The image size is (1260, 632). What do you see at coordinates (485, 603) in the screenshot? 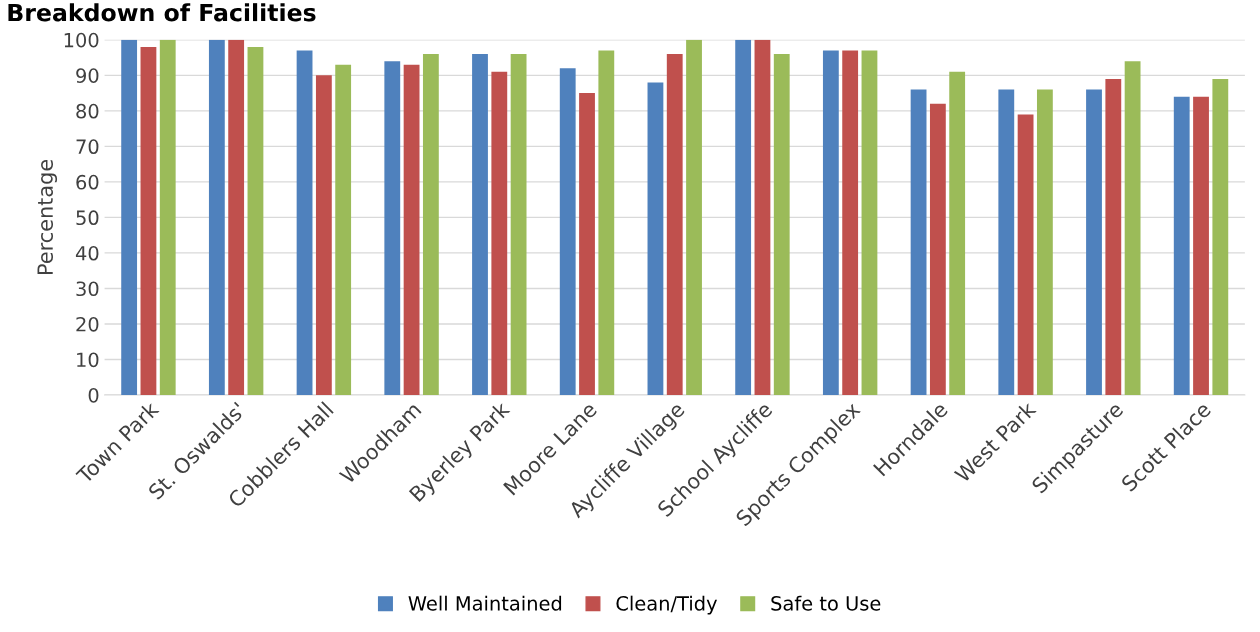
I see `legend-label: Well Maintained` at bounding box center [485, 603].